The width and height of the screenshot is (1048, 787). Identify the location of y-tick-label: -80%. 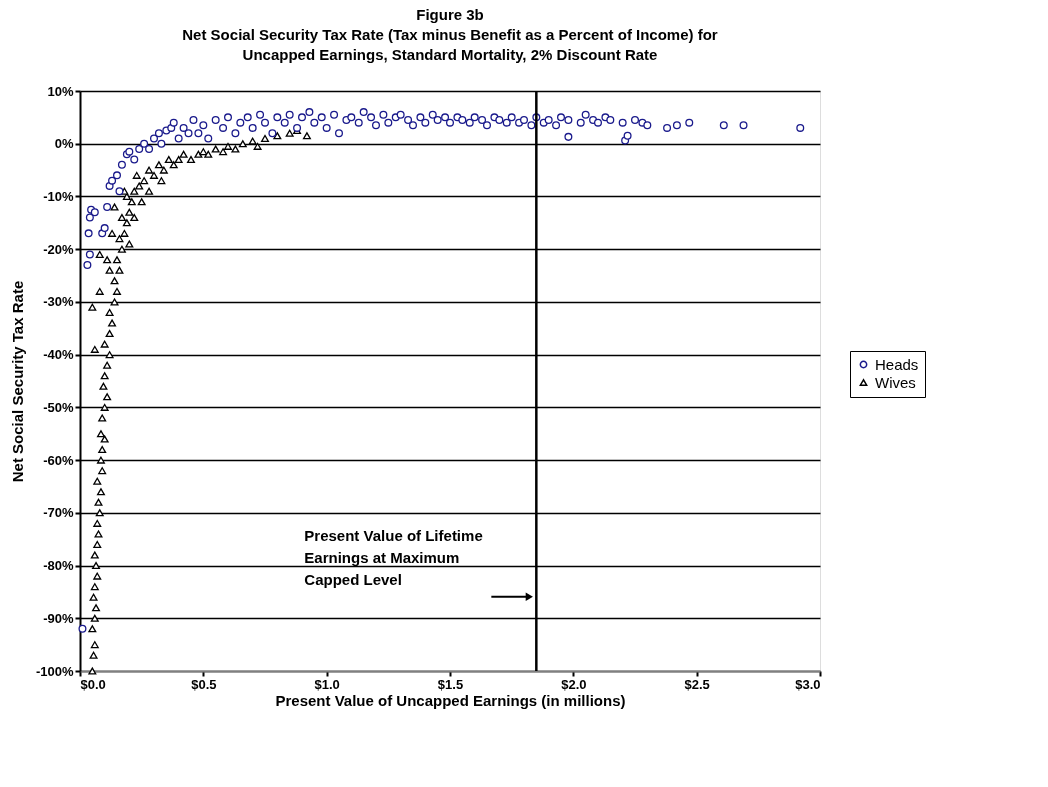
(58, 566).